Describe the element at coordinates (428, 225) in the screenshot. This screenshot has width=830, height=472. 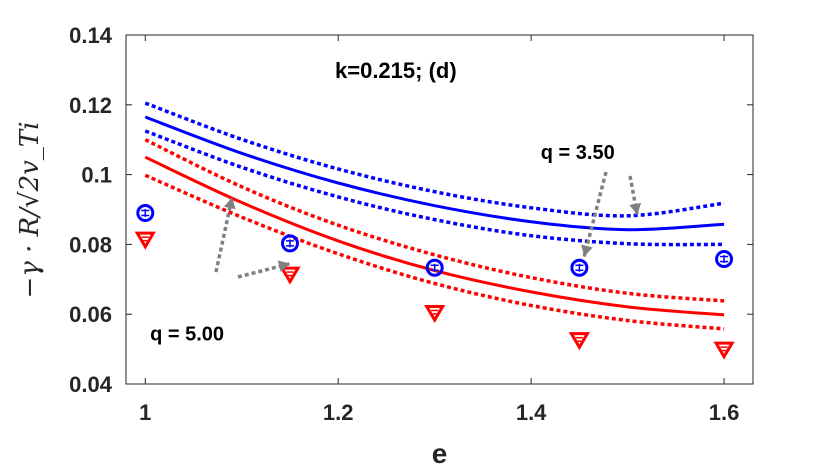
I see `annotation-arrows` at that location.